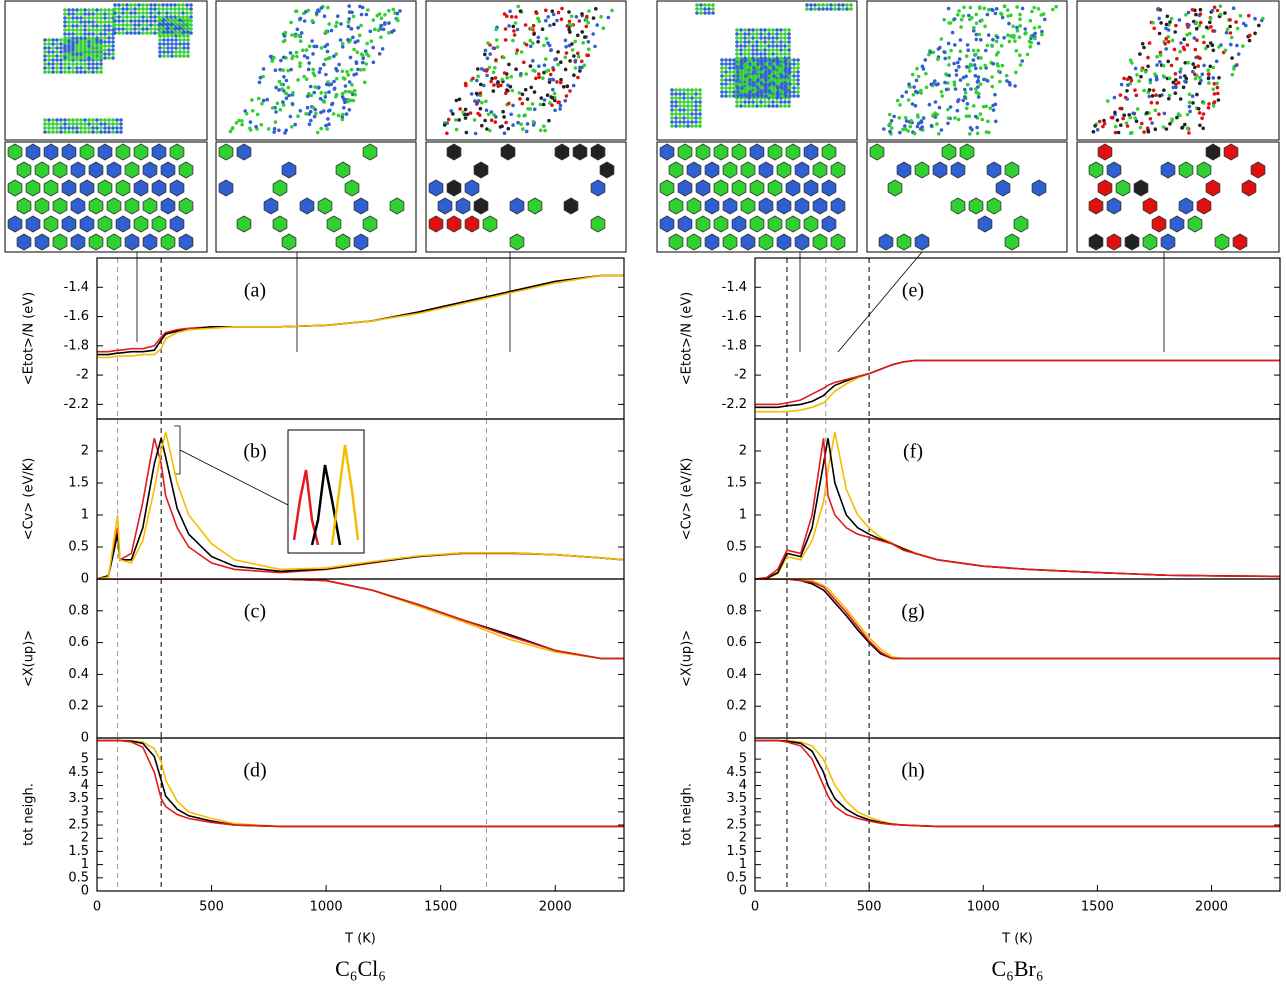 This screenshot has width=1286, height=991. Describe the element at coordinates (687, 658) in the screenshot. I see `y-axis-label: <X(up)>` at that location.